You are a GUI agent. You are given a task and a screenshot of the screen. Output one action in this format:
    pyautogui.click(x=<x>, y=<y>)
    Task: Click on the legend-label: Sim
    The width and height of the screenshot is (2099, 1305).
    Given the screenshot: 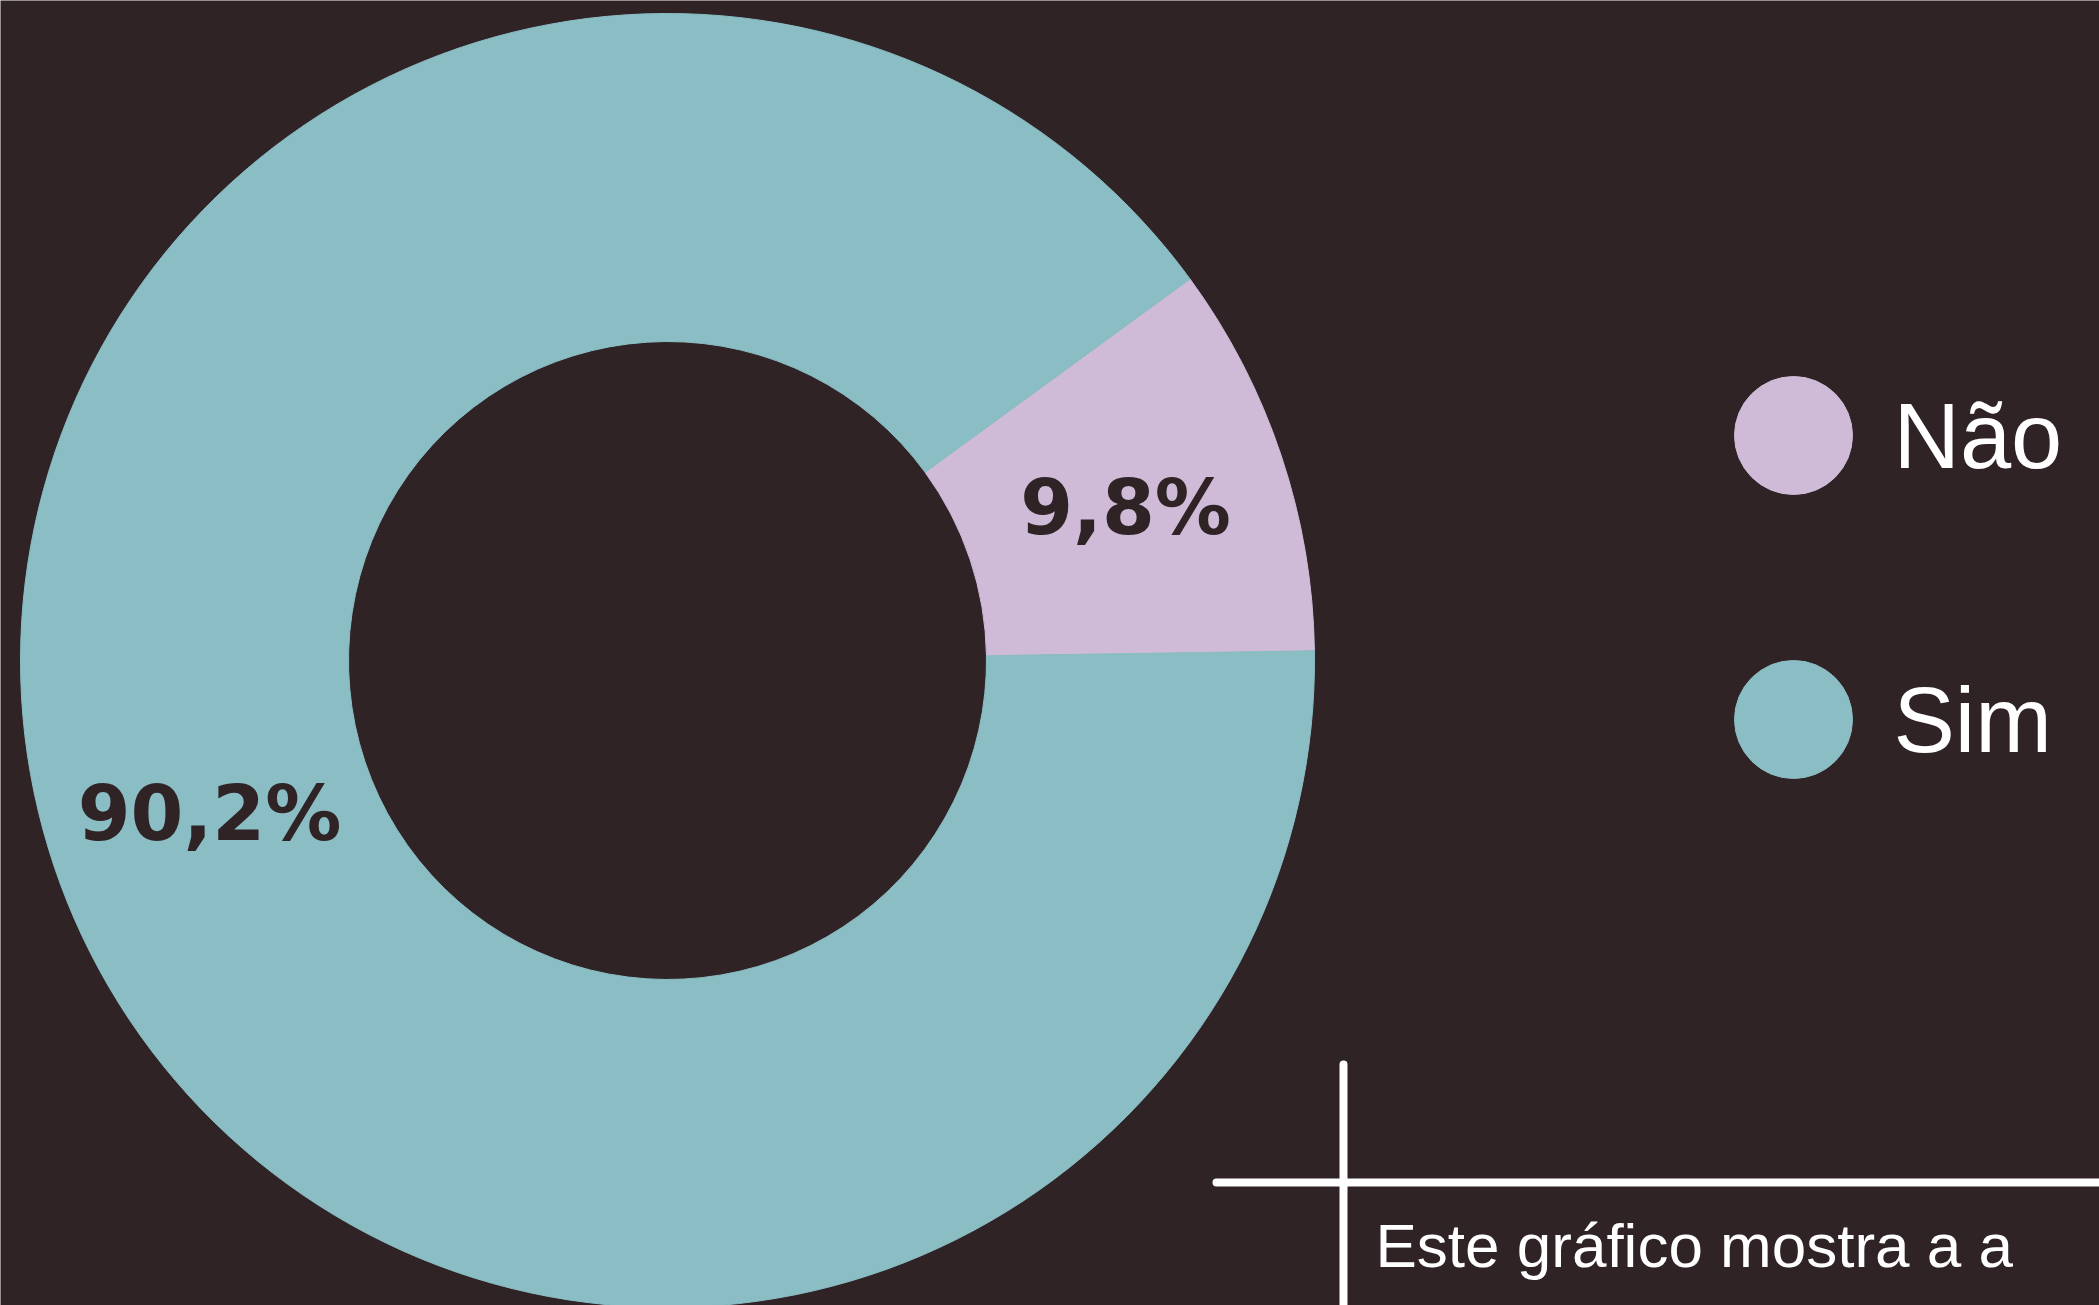 What is the action you would take?
    pyautogui.click(x=1972, y=719)
    